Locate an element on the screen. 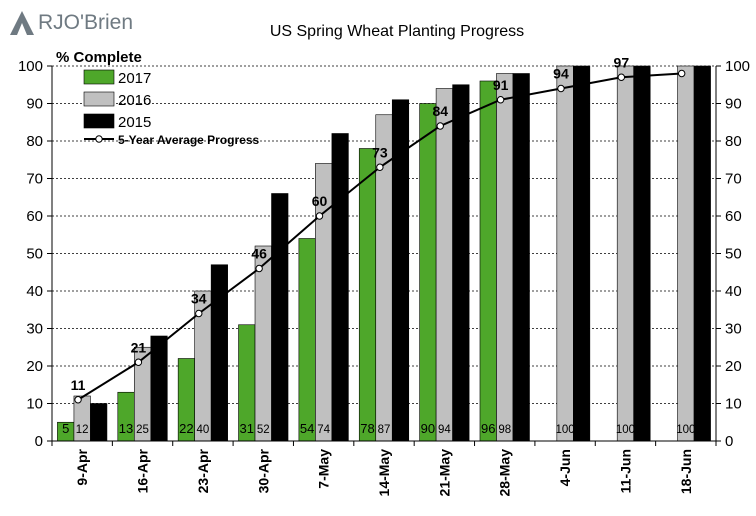  average-point-21-May is located at coordinates (440, 126).